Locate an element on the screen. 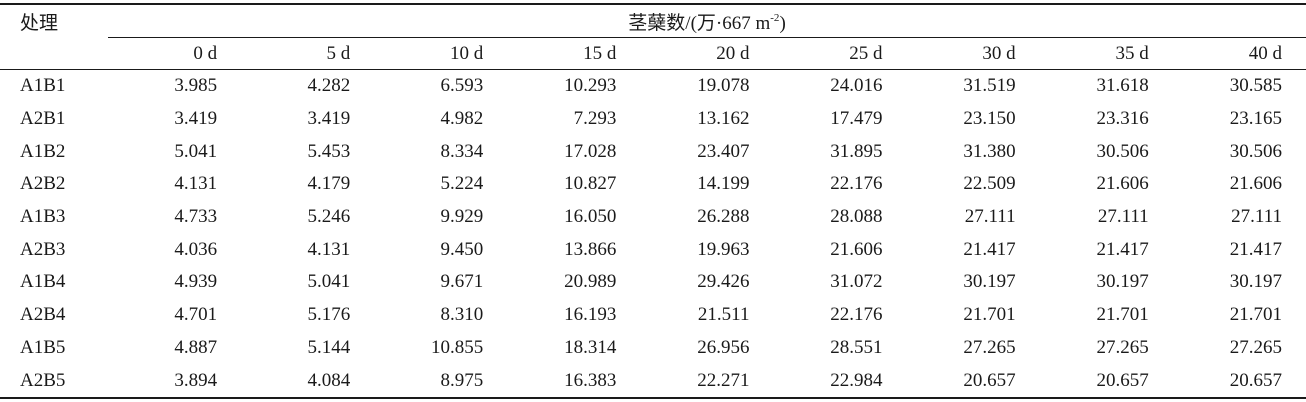  value-cell: 28.088 is located at coordinates (856, 217).